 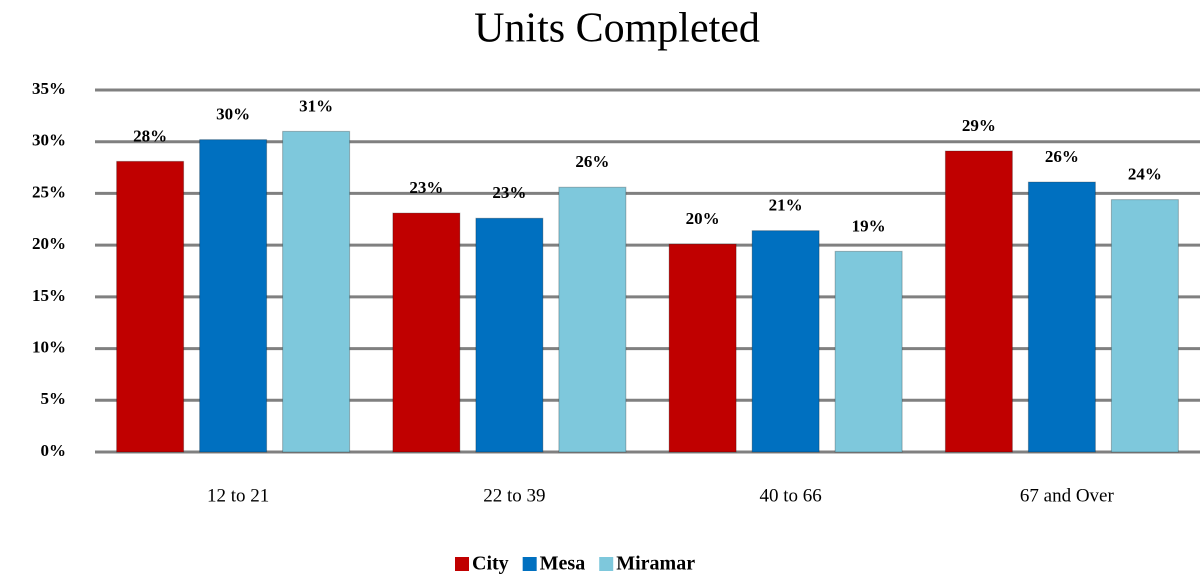 What do you see at coordinates (1145, 174) in the screenshot?
I see `value-label: 24%` at bounding box center [1145, 174].